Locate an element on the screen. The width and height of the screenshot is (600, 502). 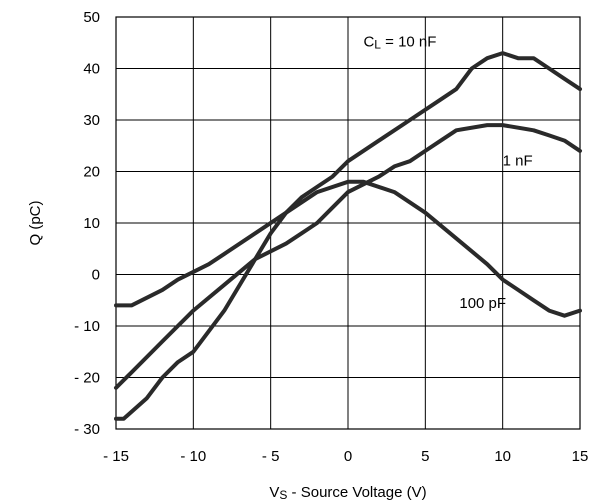
y-tick-label: 30 is located at coordinates (91, 120).